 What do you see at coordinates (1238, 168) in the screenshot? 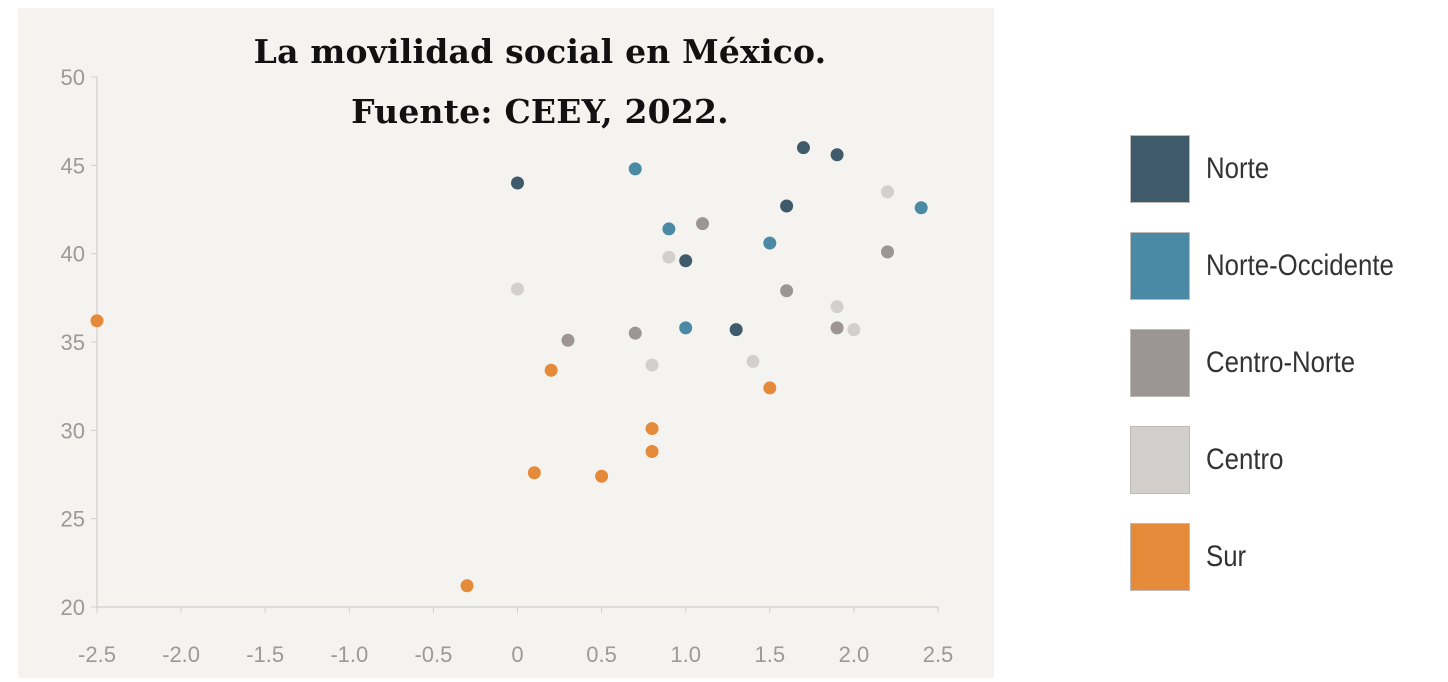
I see `legend-label-norte: Norte` at bounding box center [1238, 168].